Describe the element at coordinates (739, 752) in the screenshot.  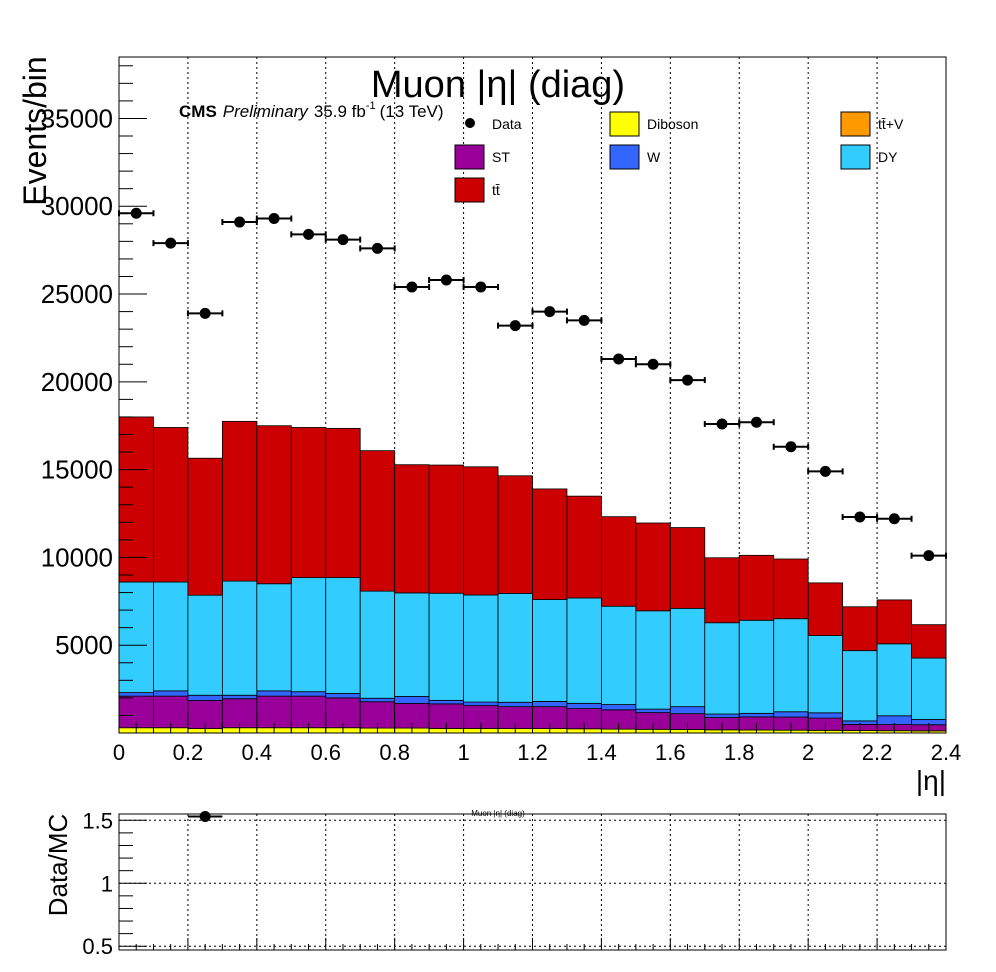
I see `x-tick-label: 1.8` at that location.